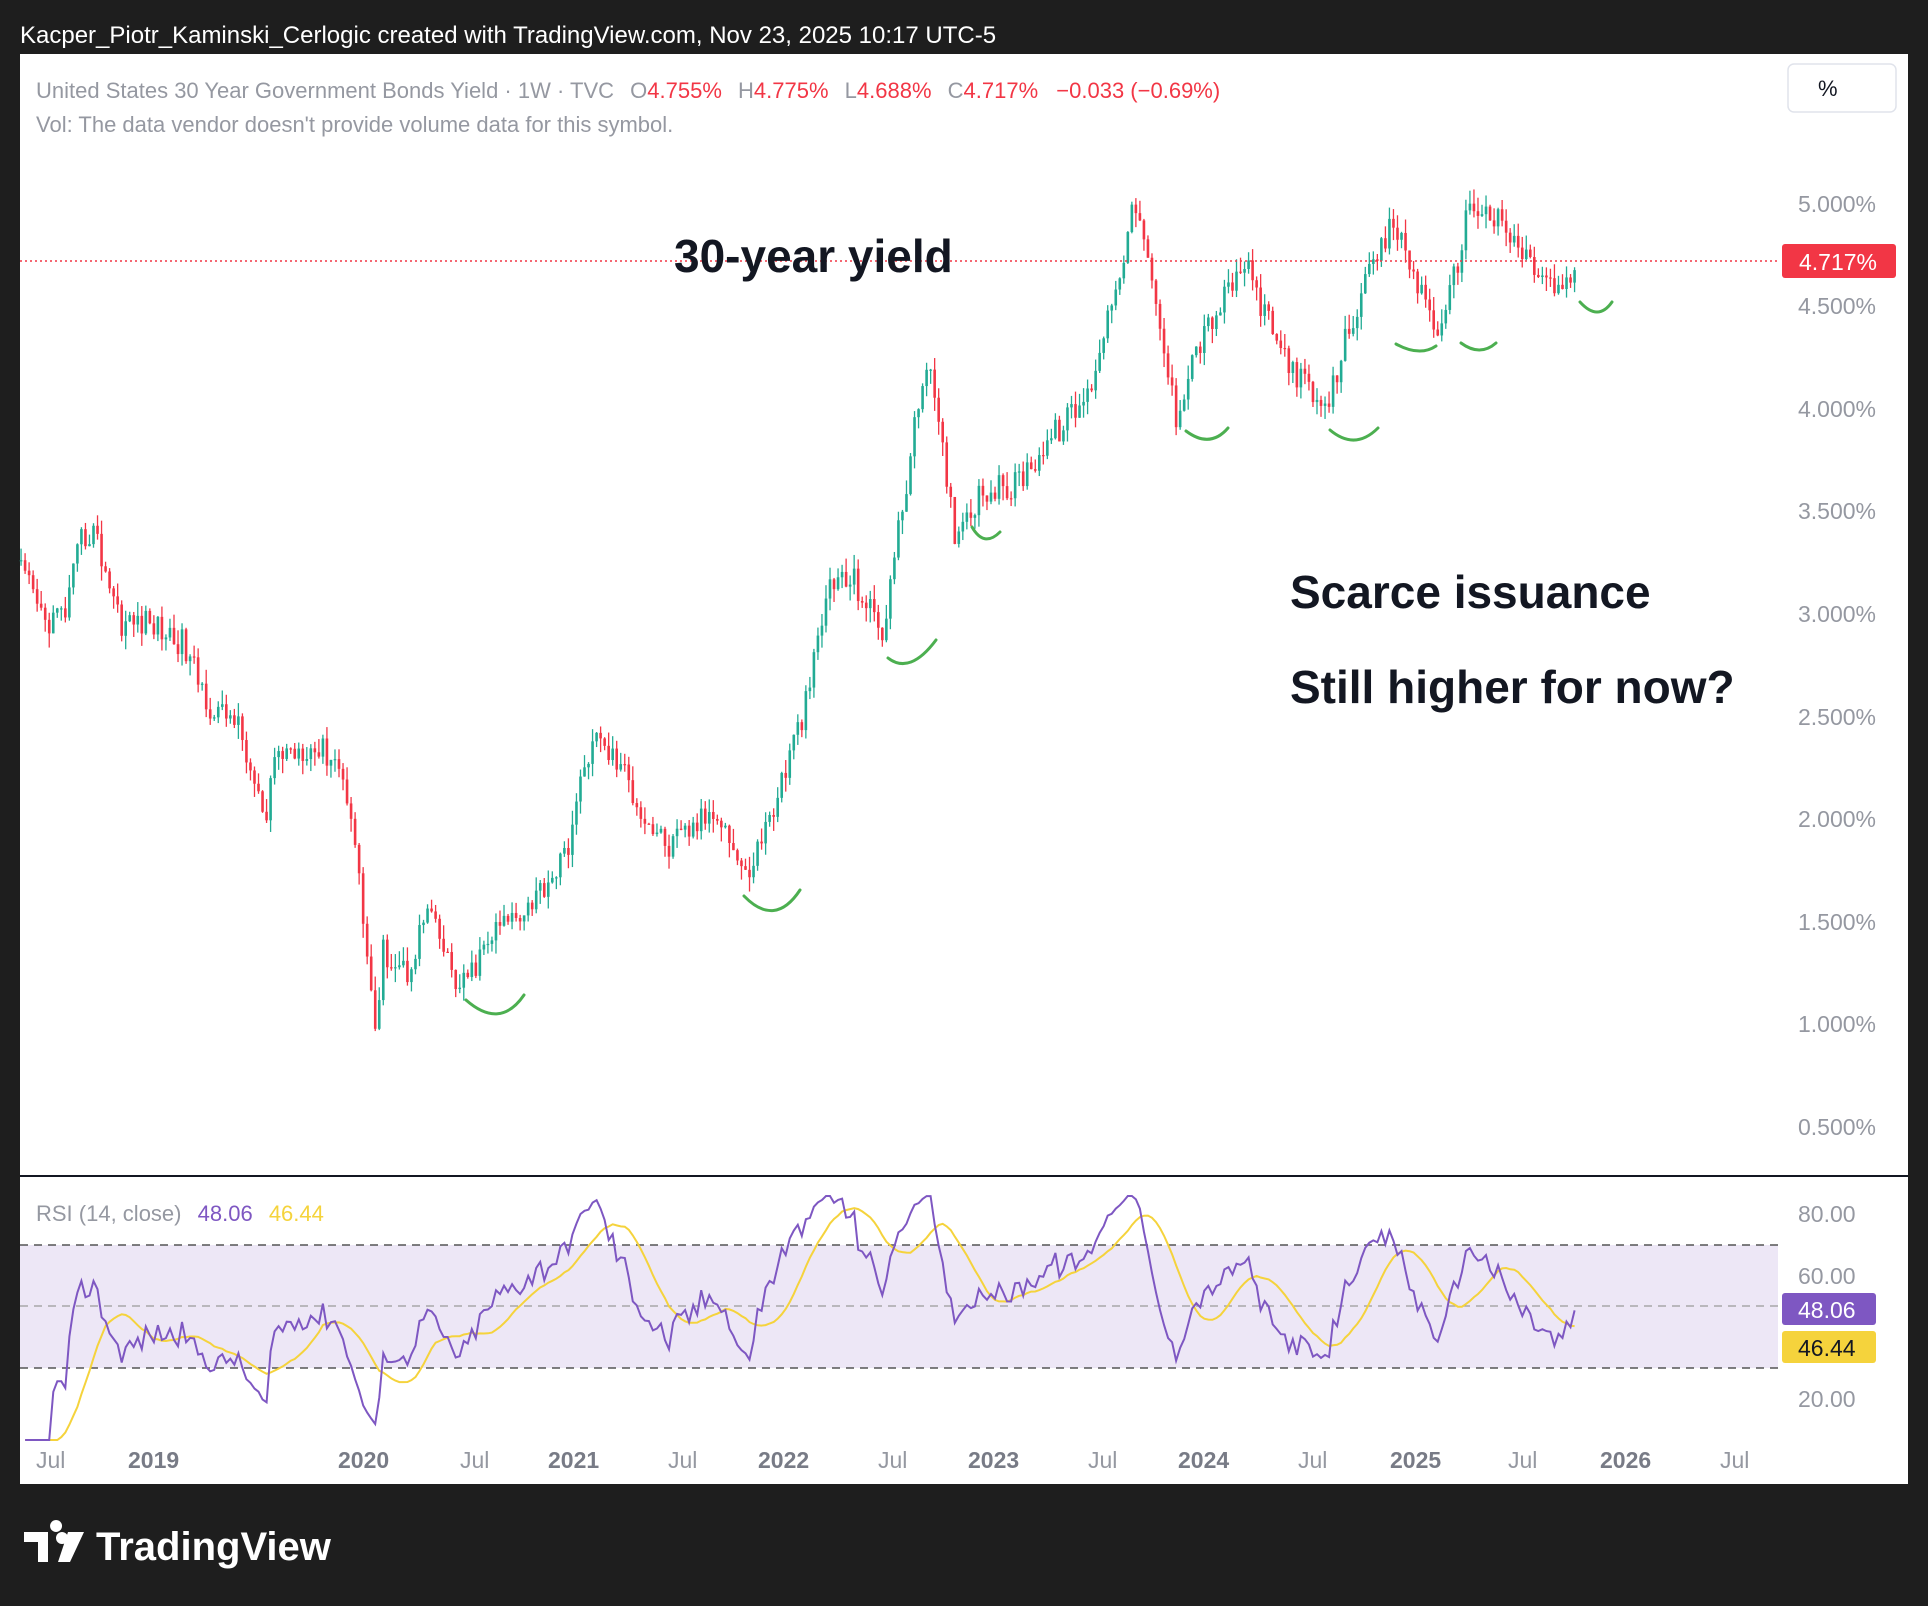  Describe the element at coordinates (1596, 307) in the screenshot. I see `support-arc-2025b` at that location.